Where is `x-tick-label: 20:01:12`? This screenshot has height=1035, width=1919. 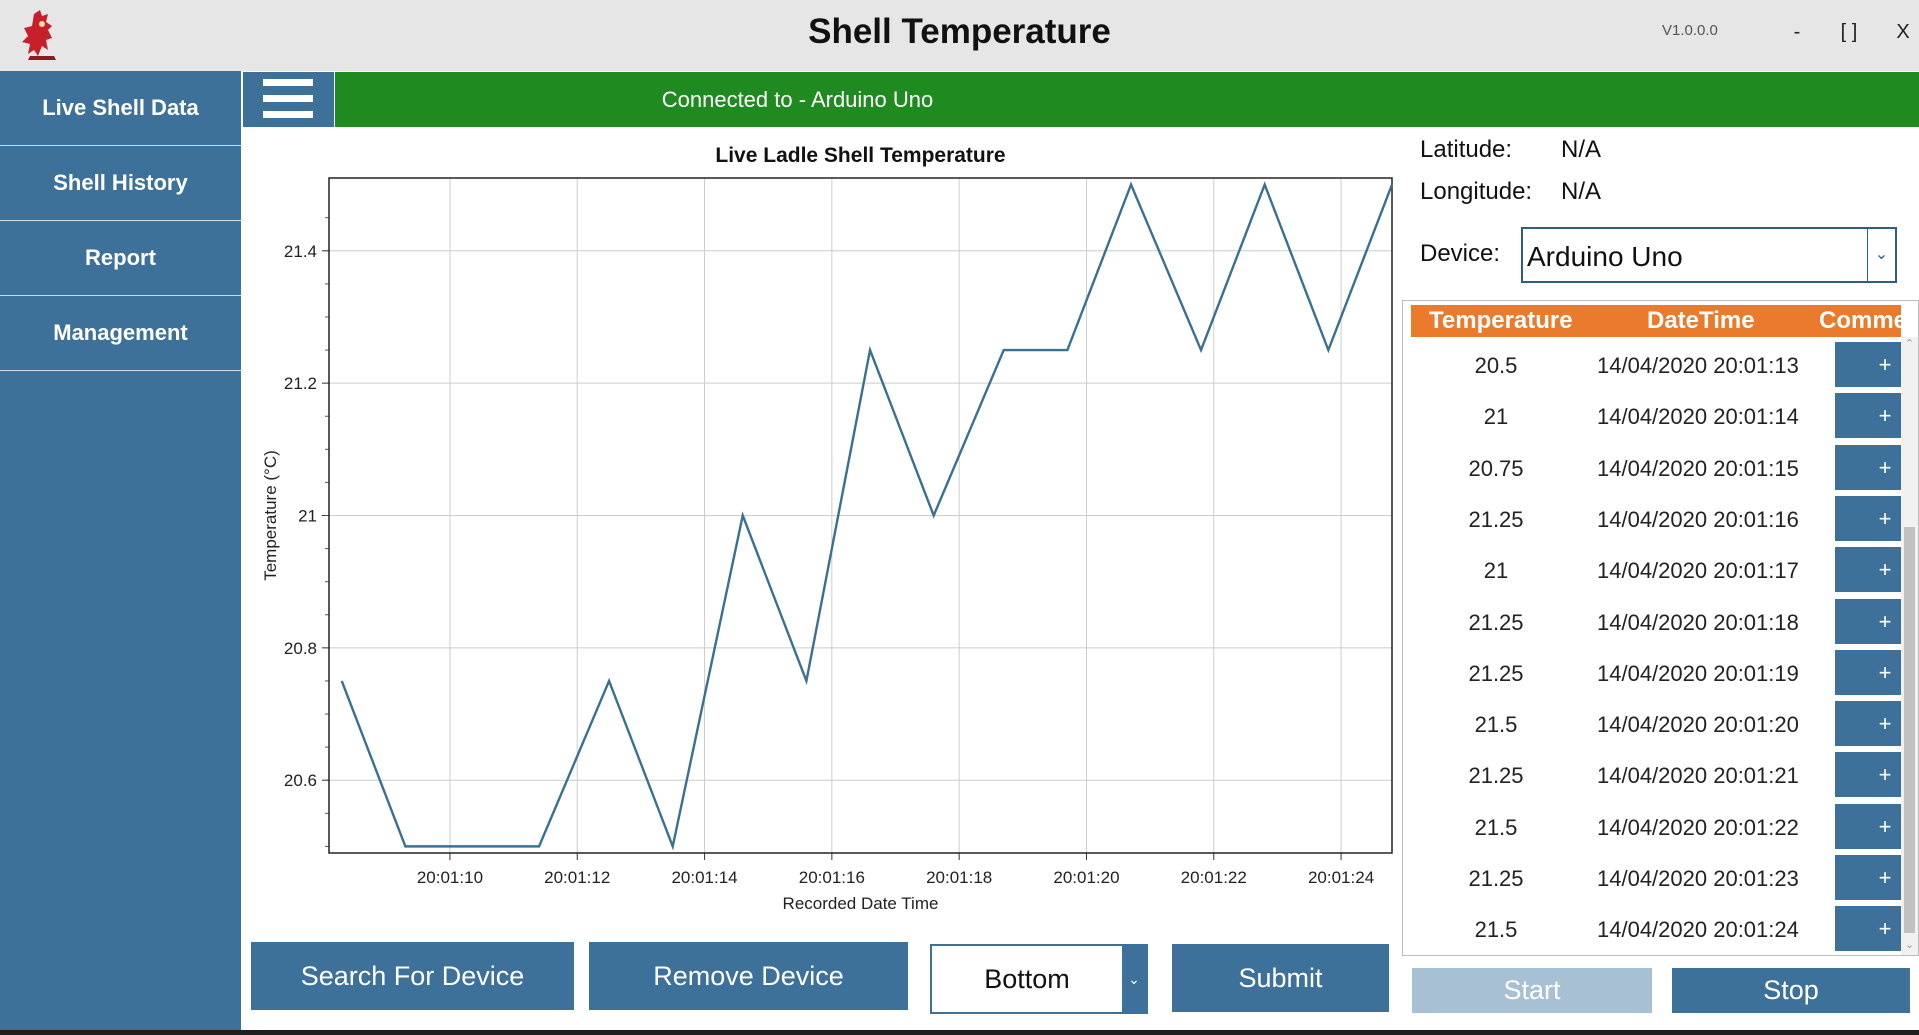
x-tick-label: 20:01:12 is located at coordinates (577, 877).